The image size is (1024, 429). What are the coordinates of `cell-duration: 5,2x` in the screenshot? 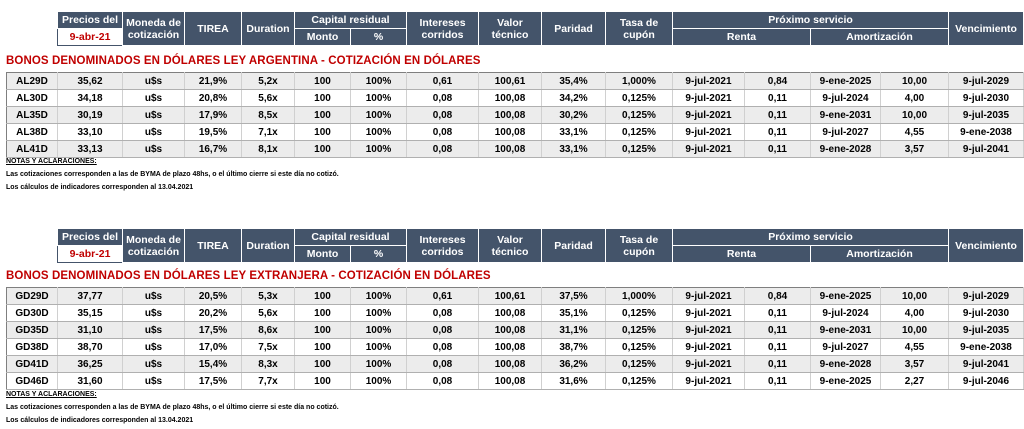 It's located at (268, 81).